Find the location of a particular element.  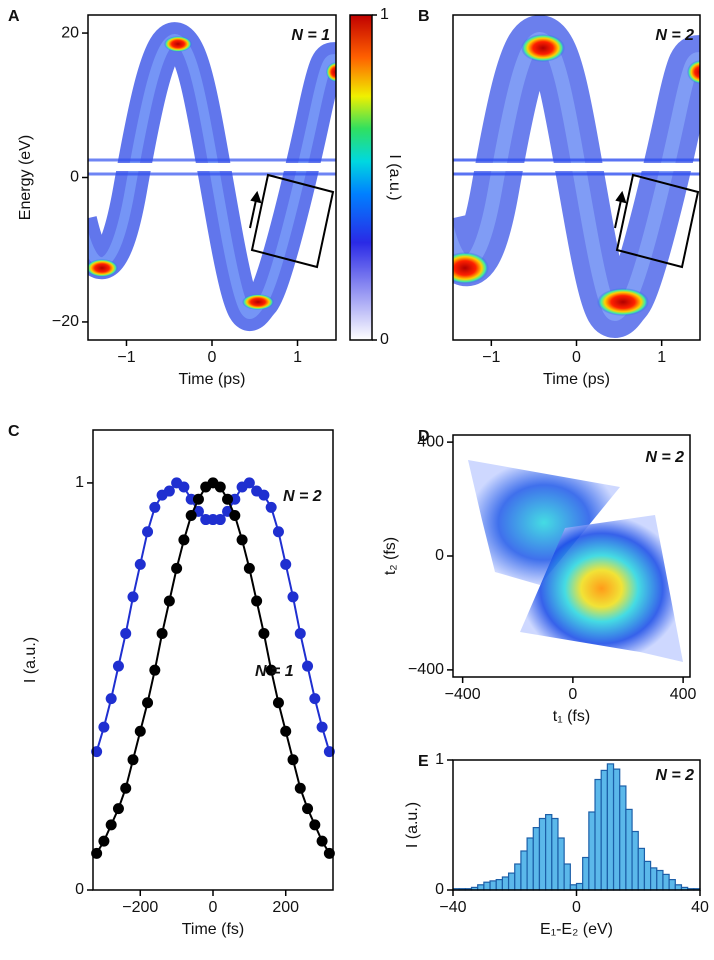

y-tick-label: 0 is located at coordinates (74, 177).